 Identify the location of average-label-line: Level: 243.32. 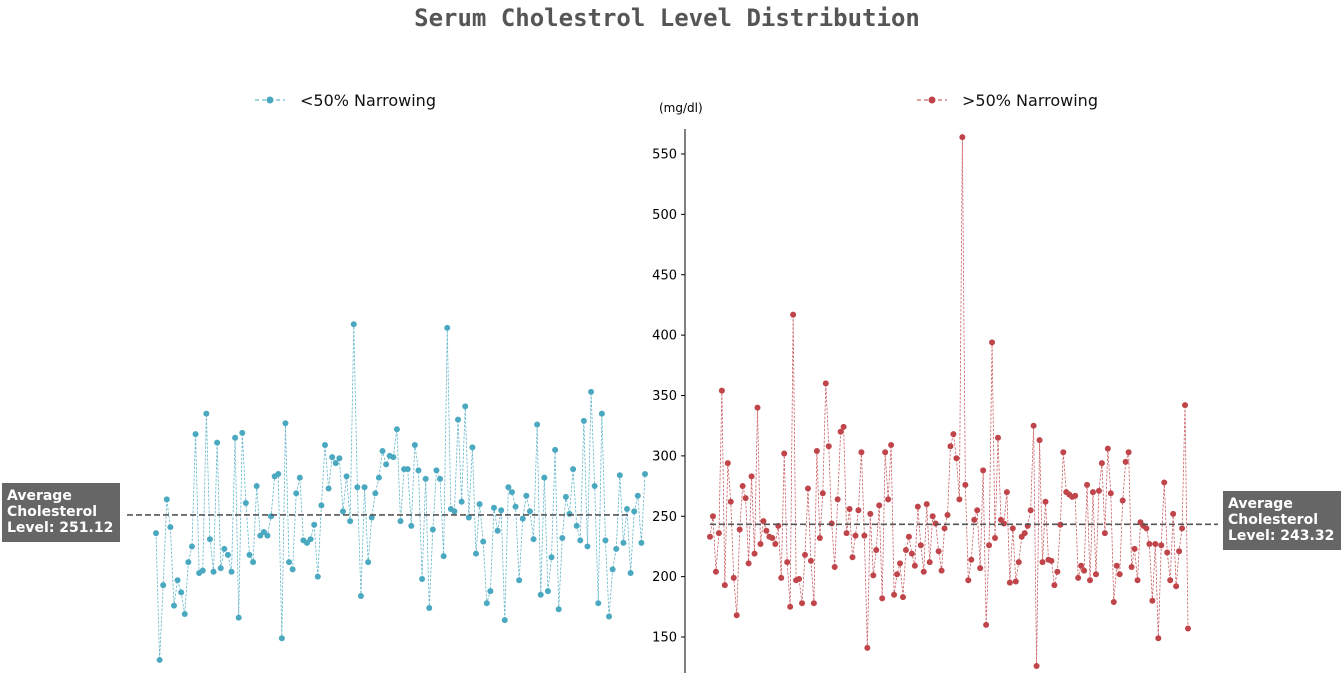
(1281, 536).